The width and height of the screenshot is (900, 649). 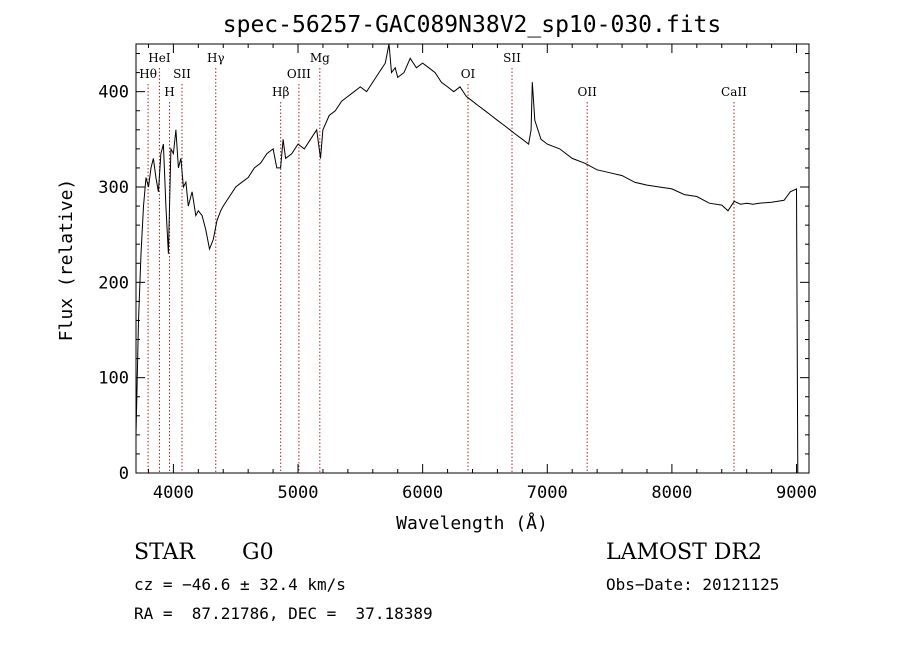 What do you see at coordinates (113, 188) in the screenshot?
I see `y-tick-label: 300` at bounding box center [113, 188].